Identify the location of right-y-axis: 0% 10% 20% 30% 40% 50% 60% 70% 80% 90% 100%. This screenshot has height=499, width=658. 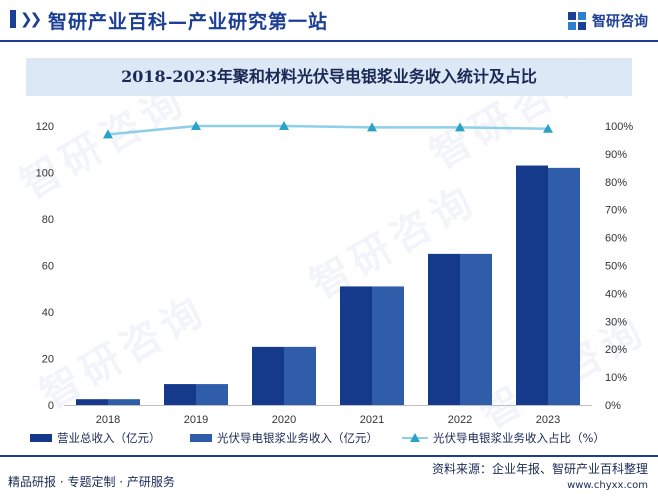
(619, 266).